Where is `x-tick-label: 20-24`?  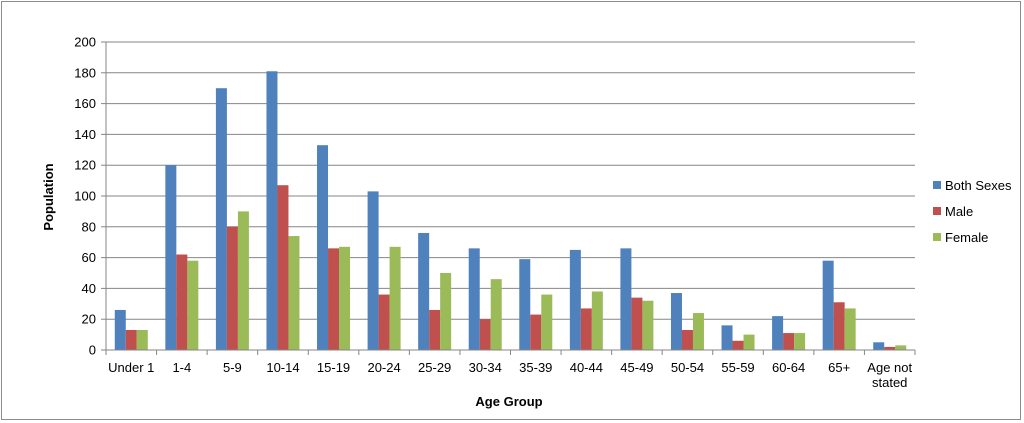
x-tick-label: 20-24 is located at coordinates (383, 367).